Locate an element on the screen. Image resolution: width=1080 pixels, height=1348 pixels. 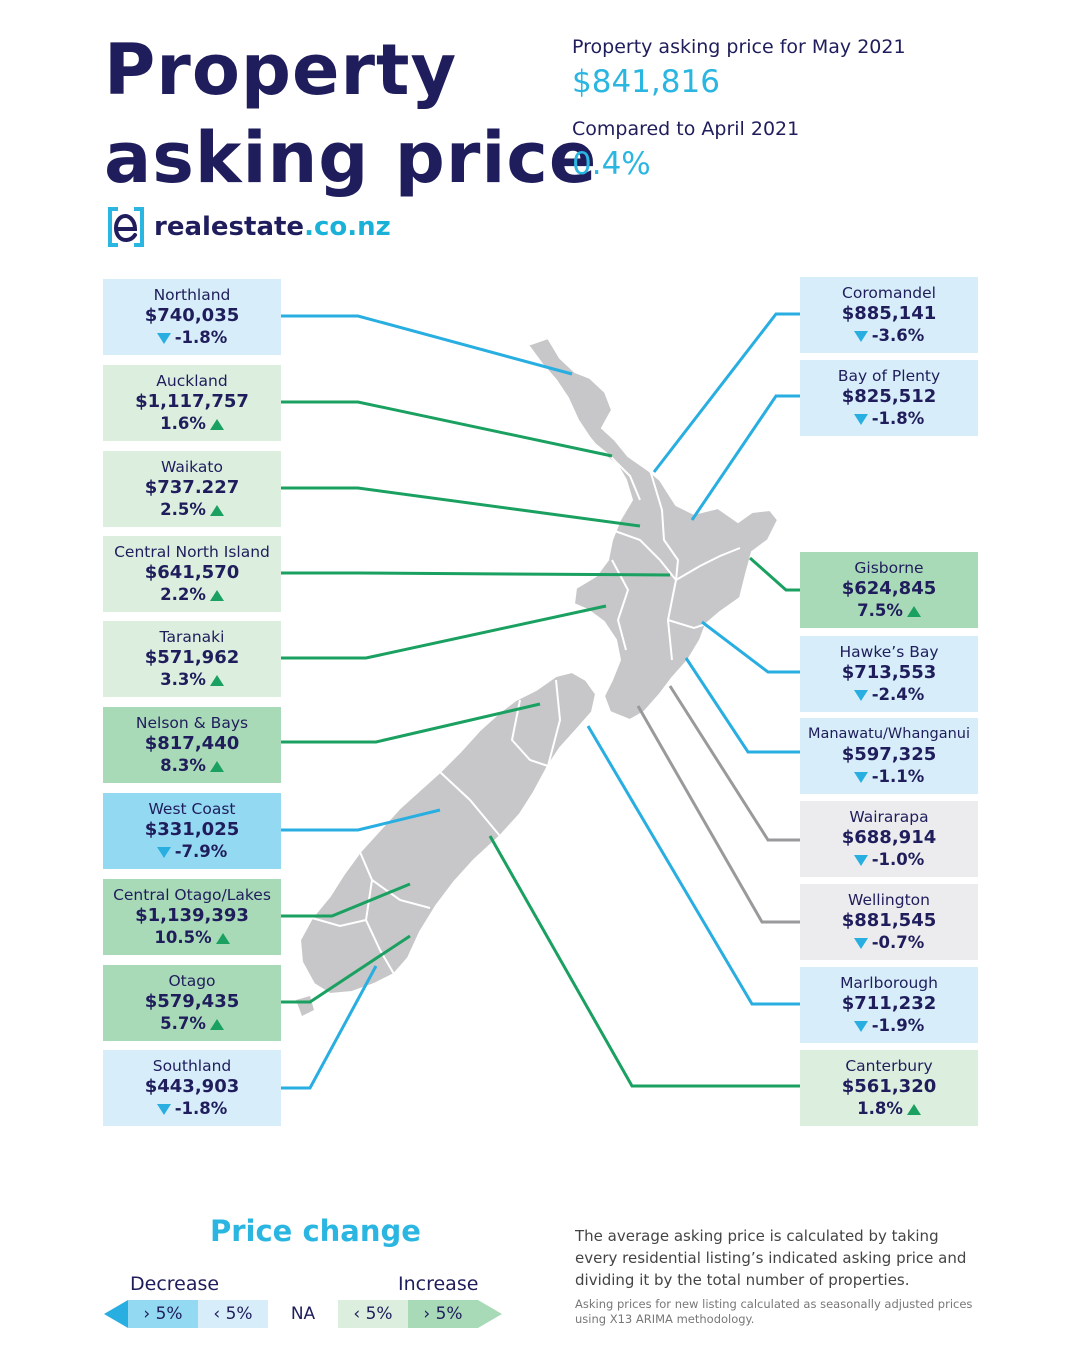
region-box-otago: Otago $579,435 5.7% is located at coordinates (192, 1003).